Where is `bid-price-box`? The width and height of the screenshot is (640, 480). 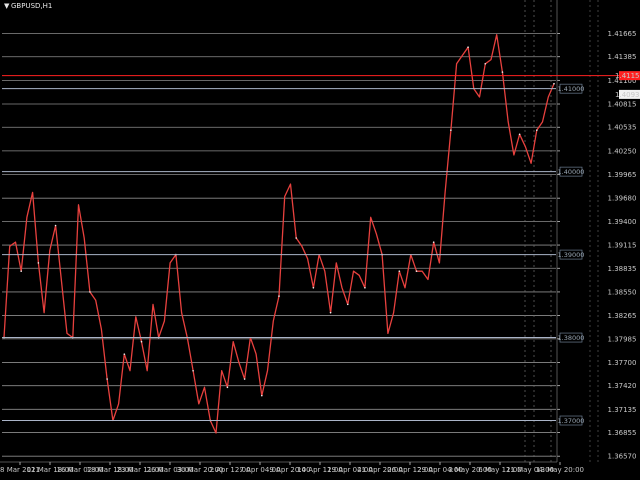
bid-price-box is located at coordinates (629, 94).